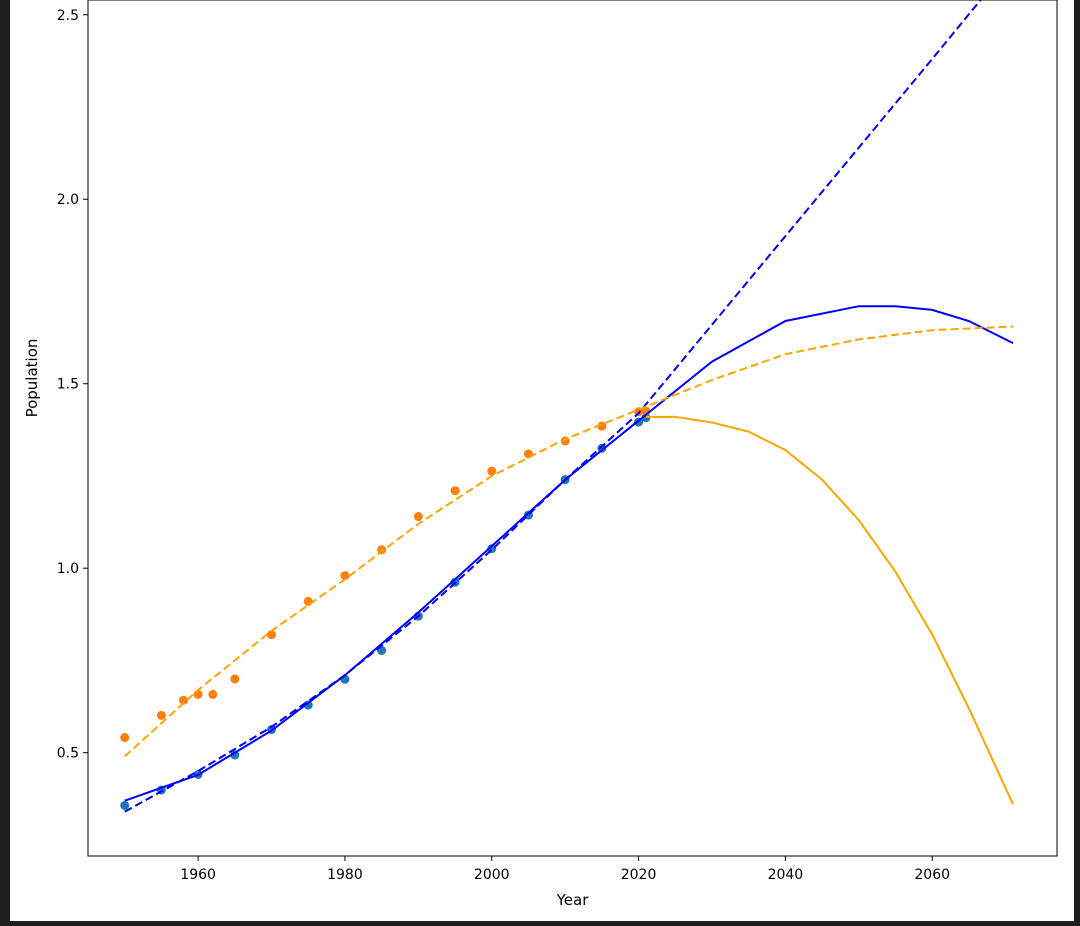  I want to click on x-axis-label: Year, so click(573, 900).